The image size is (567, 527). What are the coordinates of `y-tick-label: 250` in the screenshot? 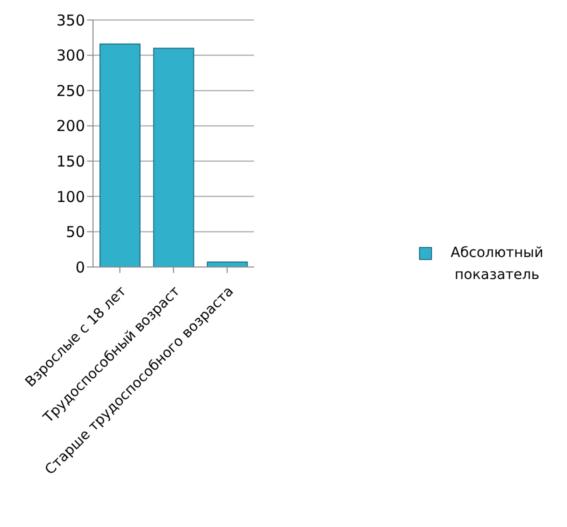 It's located at (70, 91).